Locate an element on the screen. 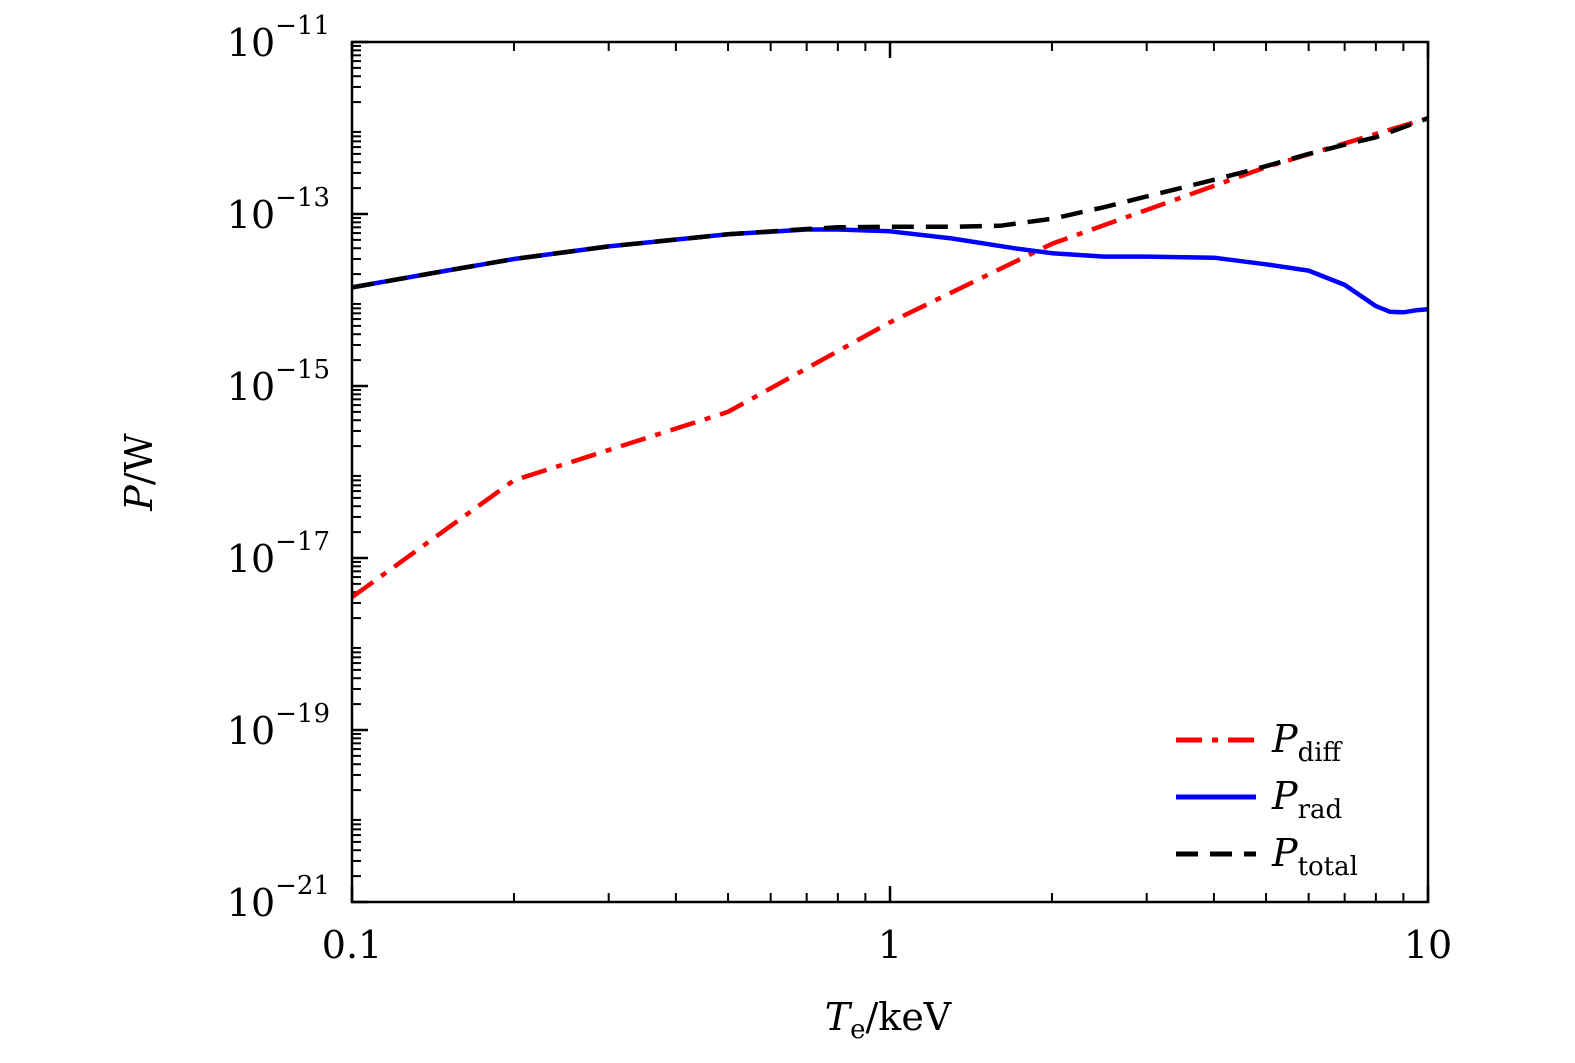  x-axis-title-unit: /keV is located at coordinates (908, 1017).